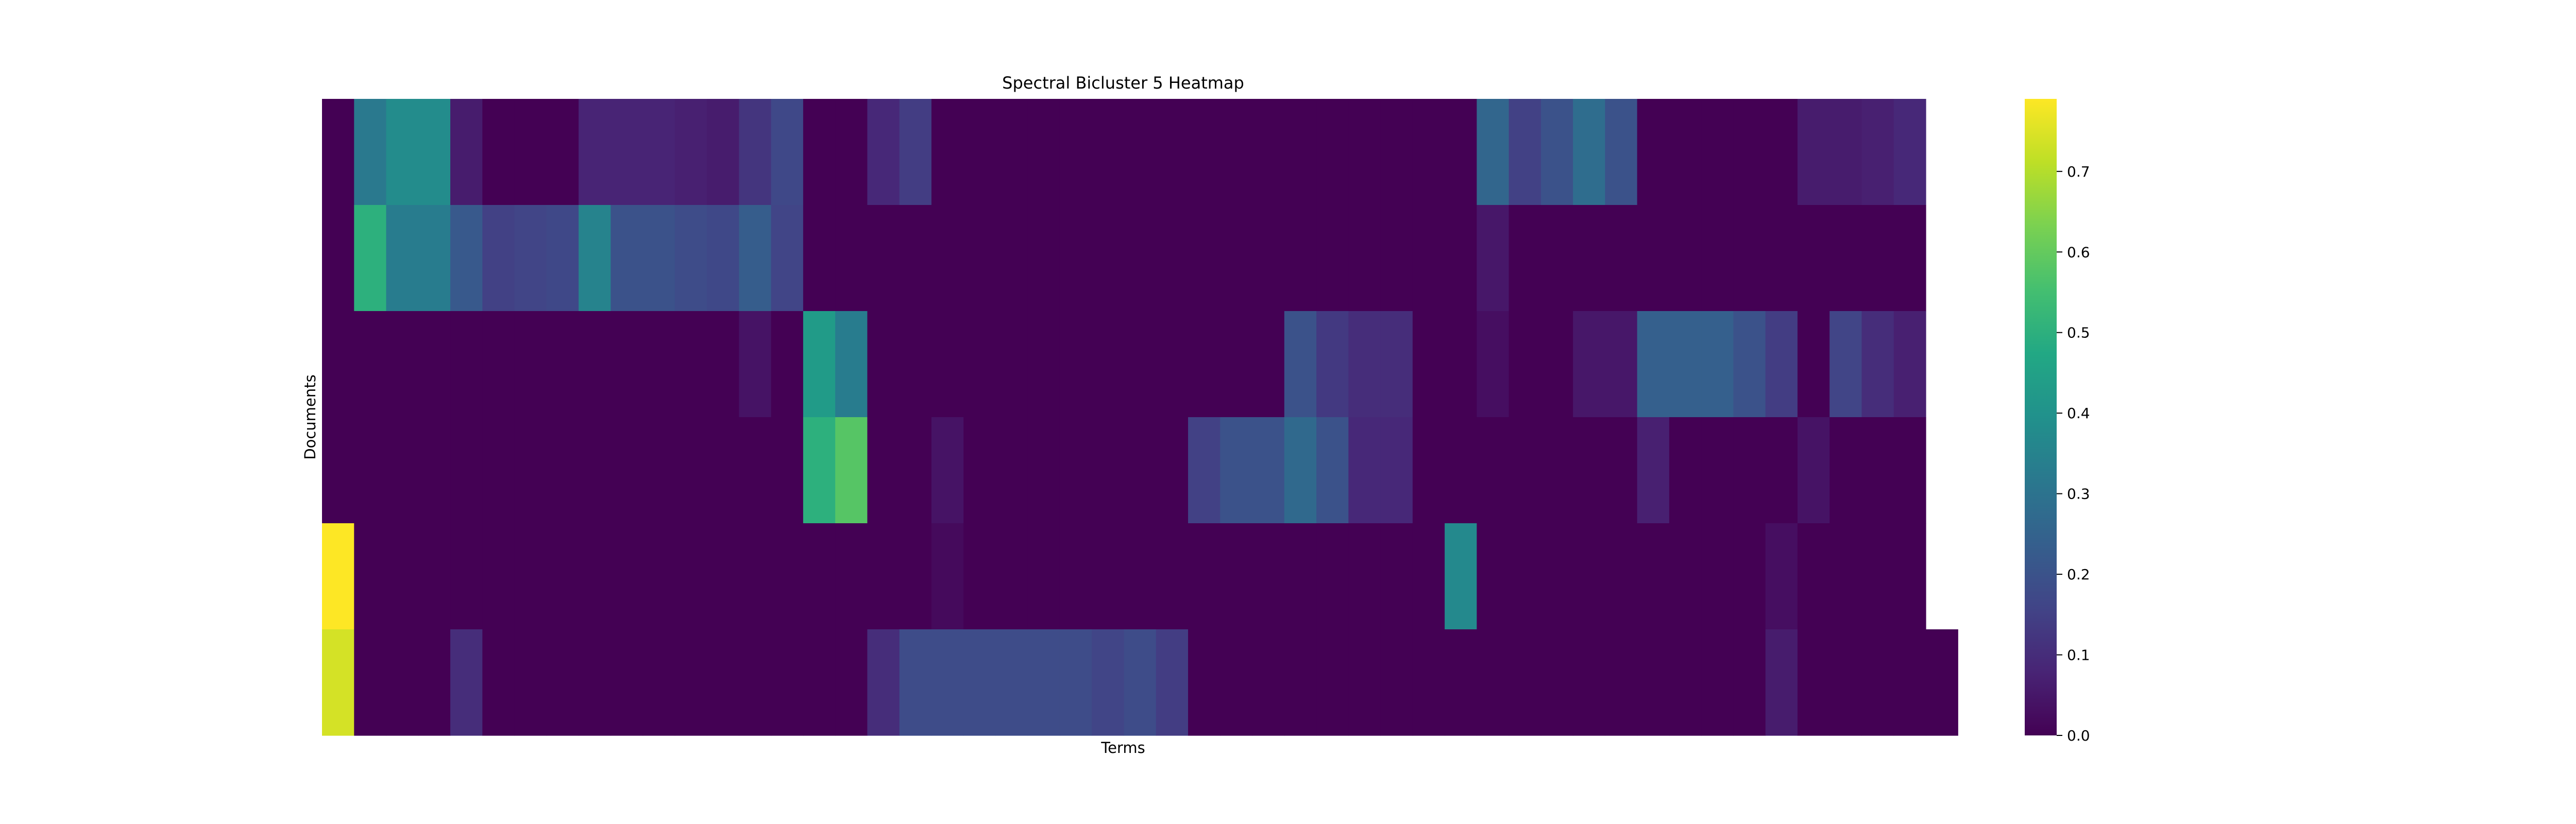 The width and height of the screenshot is (2576, 824). Describe the element at coordinates (1813, 682) in the screenshot. I see `heatmap-cell-r5-c46` at that location.